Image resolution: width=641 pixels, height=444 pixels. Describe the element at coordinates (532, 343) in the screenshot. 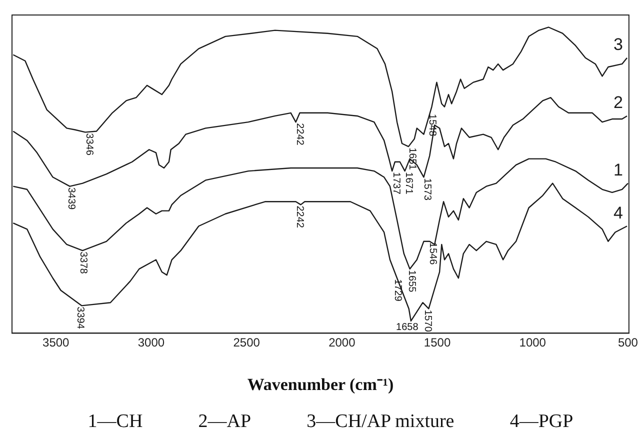

I see `x-tick-label: 1000` at that location.